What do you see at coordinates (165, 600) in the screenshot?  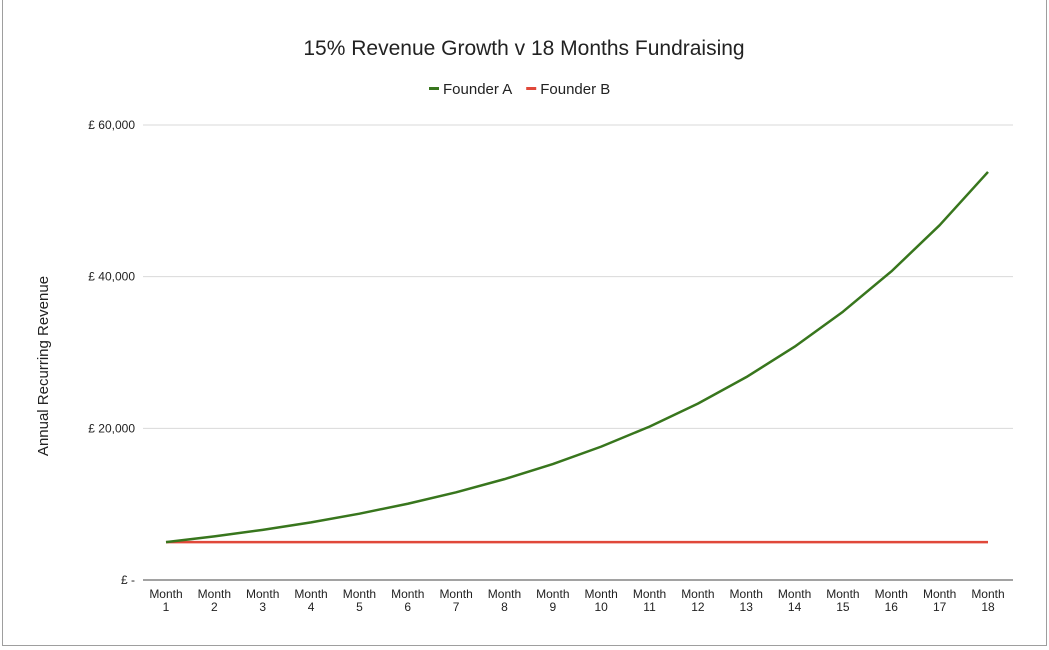 I see `x-tick-label: Month 1` at bounding box center [165, 600].